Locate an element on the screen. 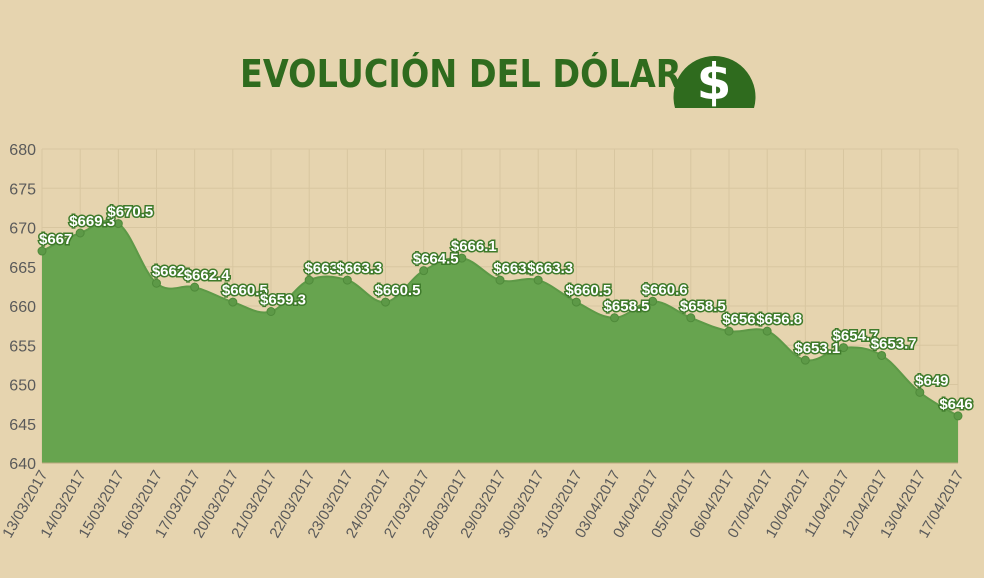  y-tick-label: 680 is located at coordinates (22, 150).